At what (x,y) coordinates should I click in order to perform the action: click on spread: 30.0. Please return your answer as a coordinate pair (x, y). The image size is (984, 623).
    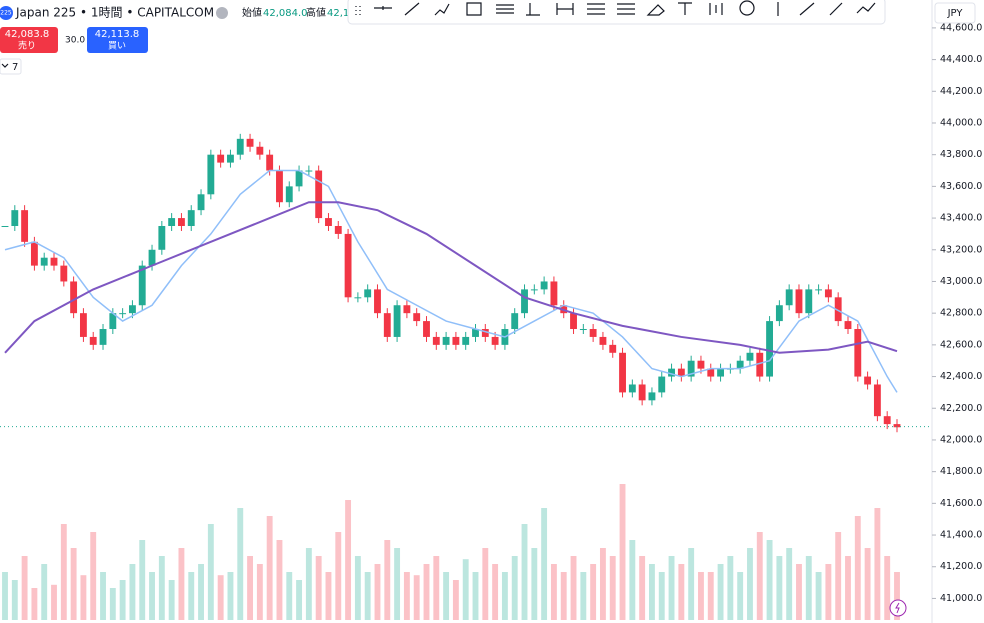
    Looking at the image, I should click on (75, 41).